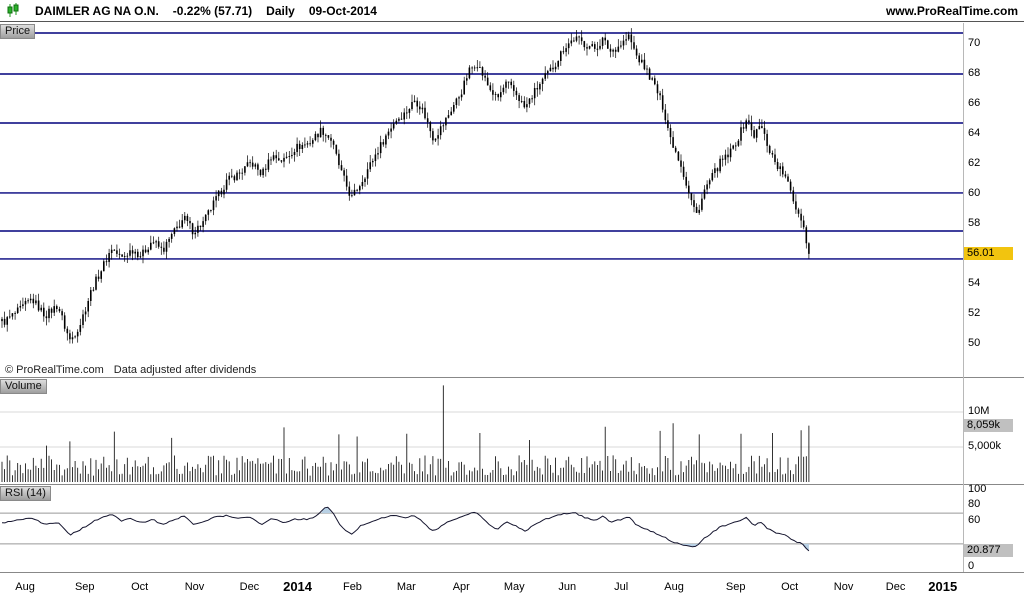  I want to click on last-price-badge: 56.01, so click(988, 253).